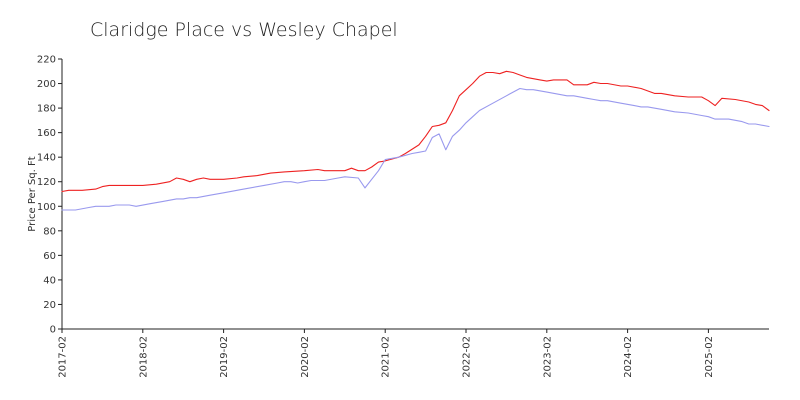 The width and height of the screenshot is (800, 400). What do you see at coordinates (46, 207) in the screenshot?
I see `y-tick-label: 100` at bounding box center [46, 207].